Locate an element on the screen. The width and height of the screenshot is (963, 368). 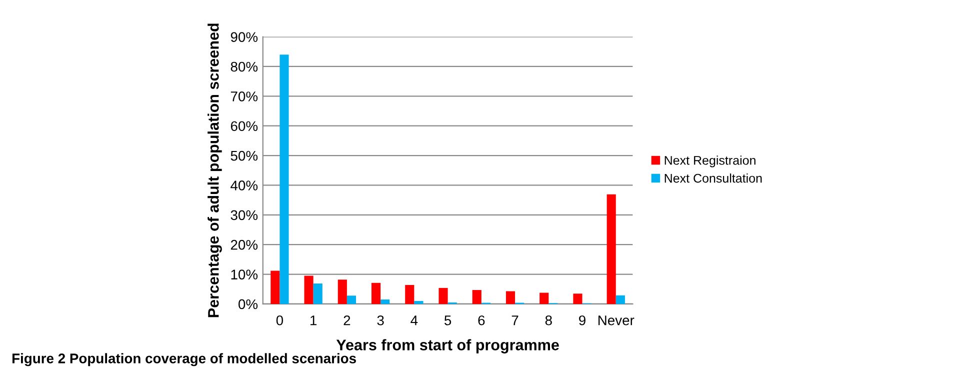
y-tick-label: 20% is located at coordinates (244, 245).